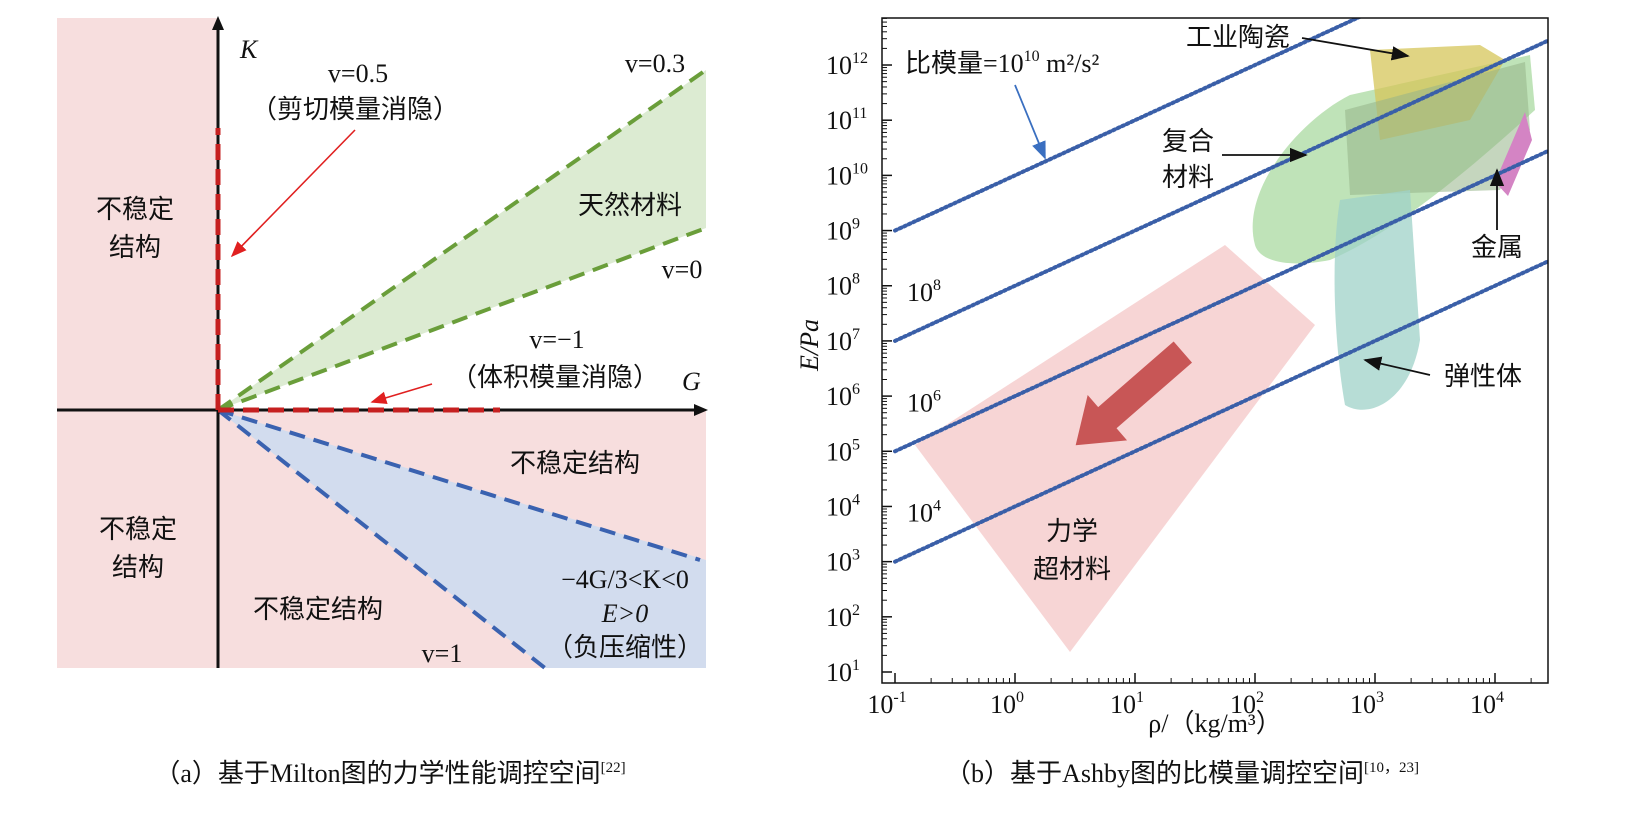 The width and height of the screenshot is (1637, 833). Describe the element at coordinates (937, 285) in the screenshot. I see `iso-exp: 8` at that location.